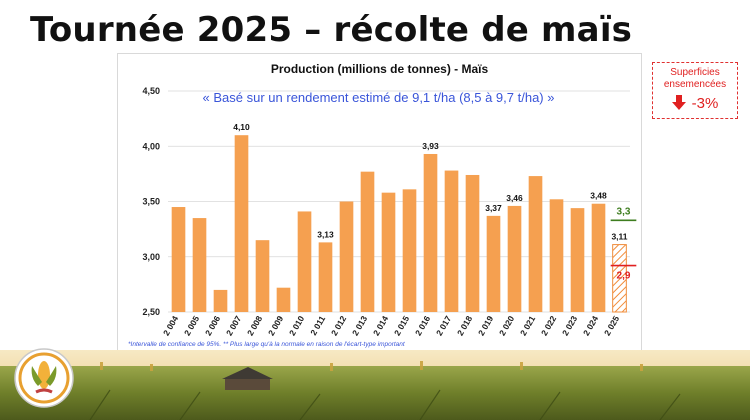 The width and height of the screenshot is (750, 420). Describe the element at coordinates (170, 326) in the screenshot. I see `x-tick-label: 2 004` at that location.